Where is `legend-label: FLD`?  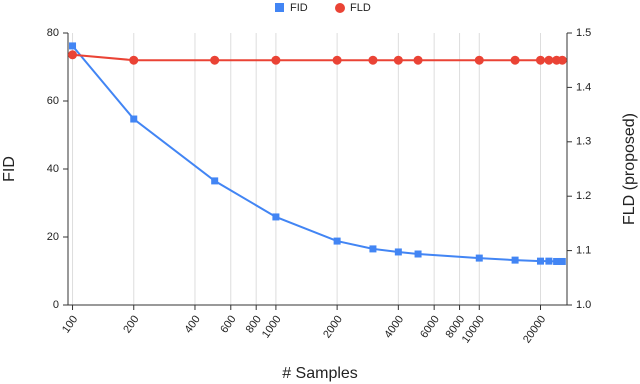
legend-label: FLD is located at coordinates (360, 8).